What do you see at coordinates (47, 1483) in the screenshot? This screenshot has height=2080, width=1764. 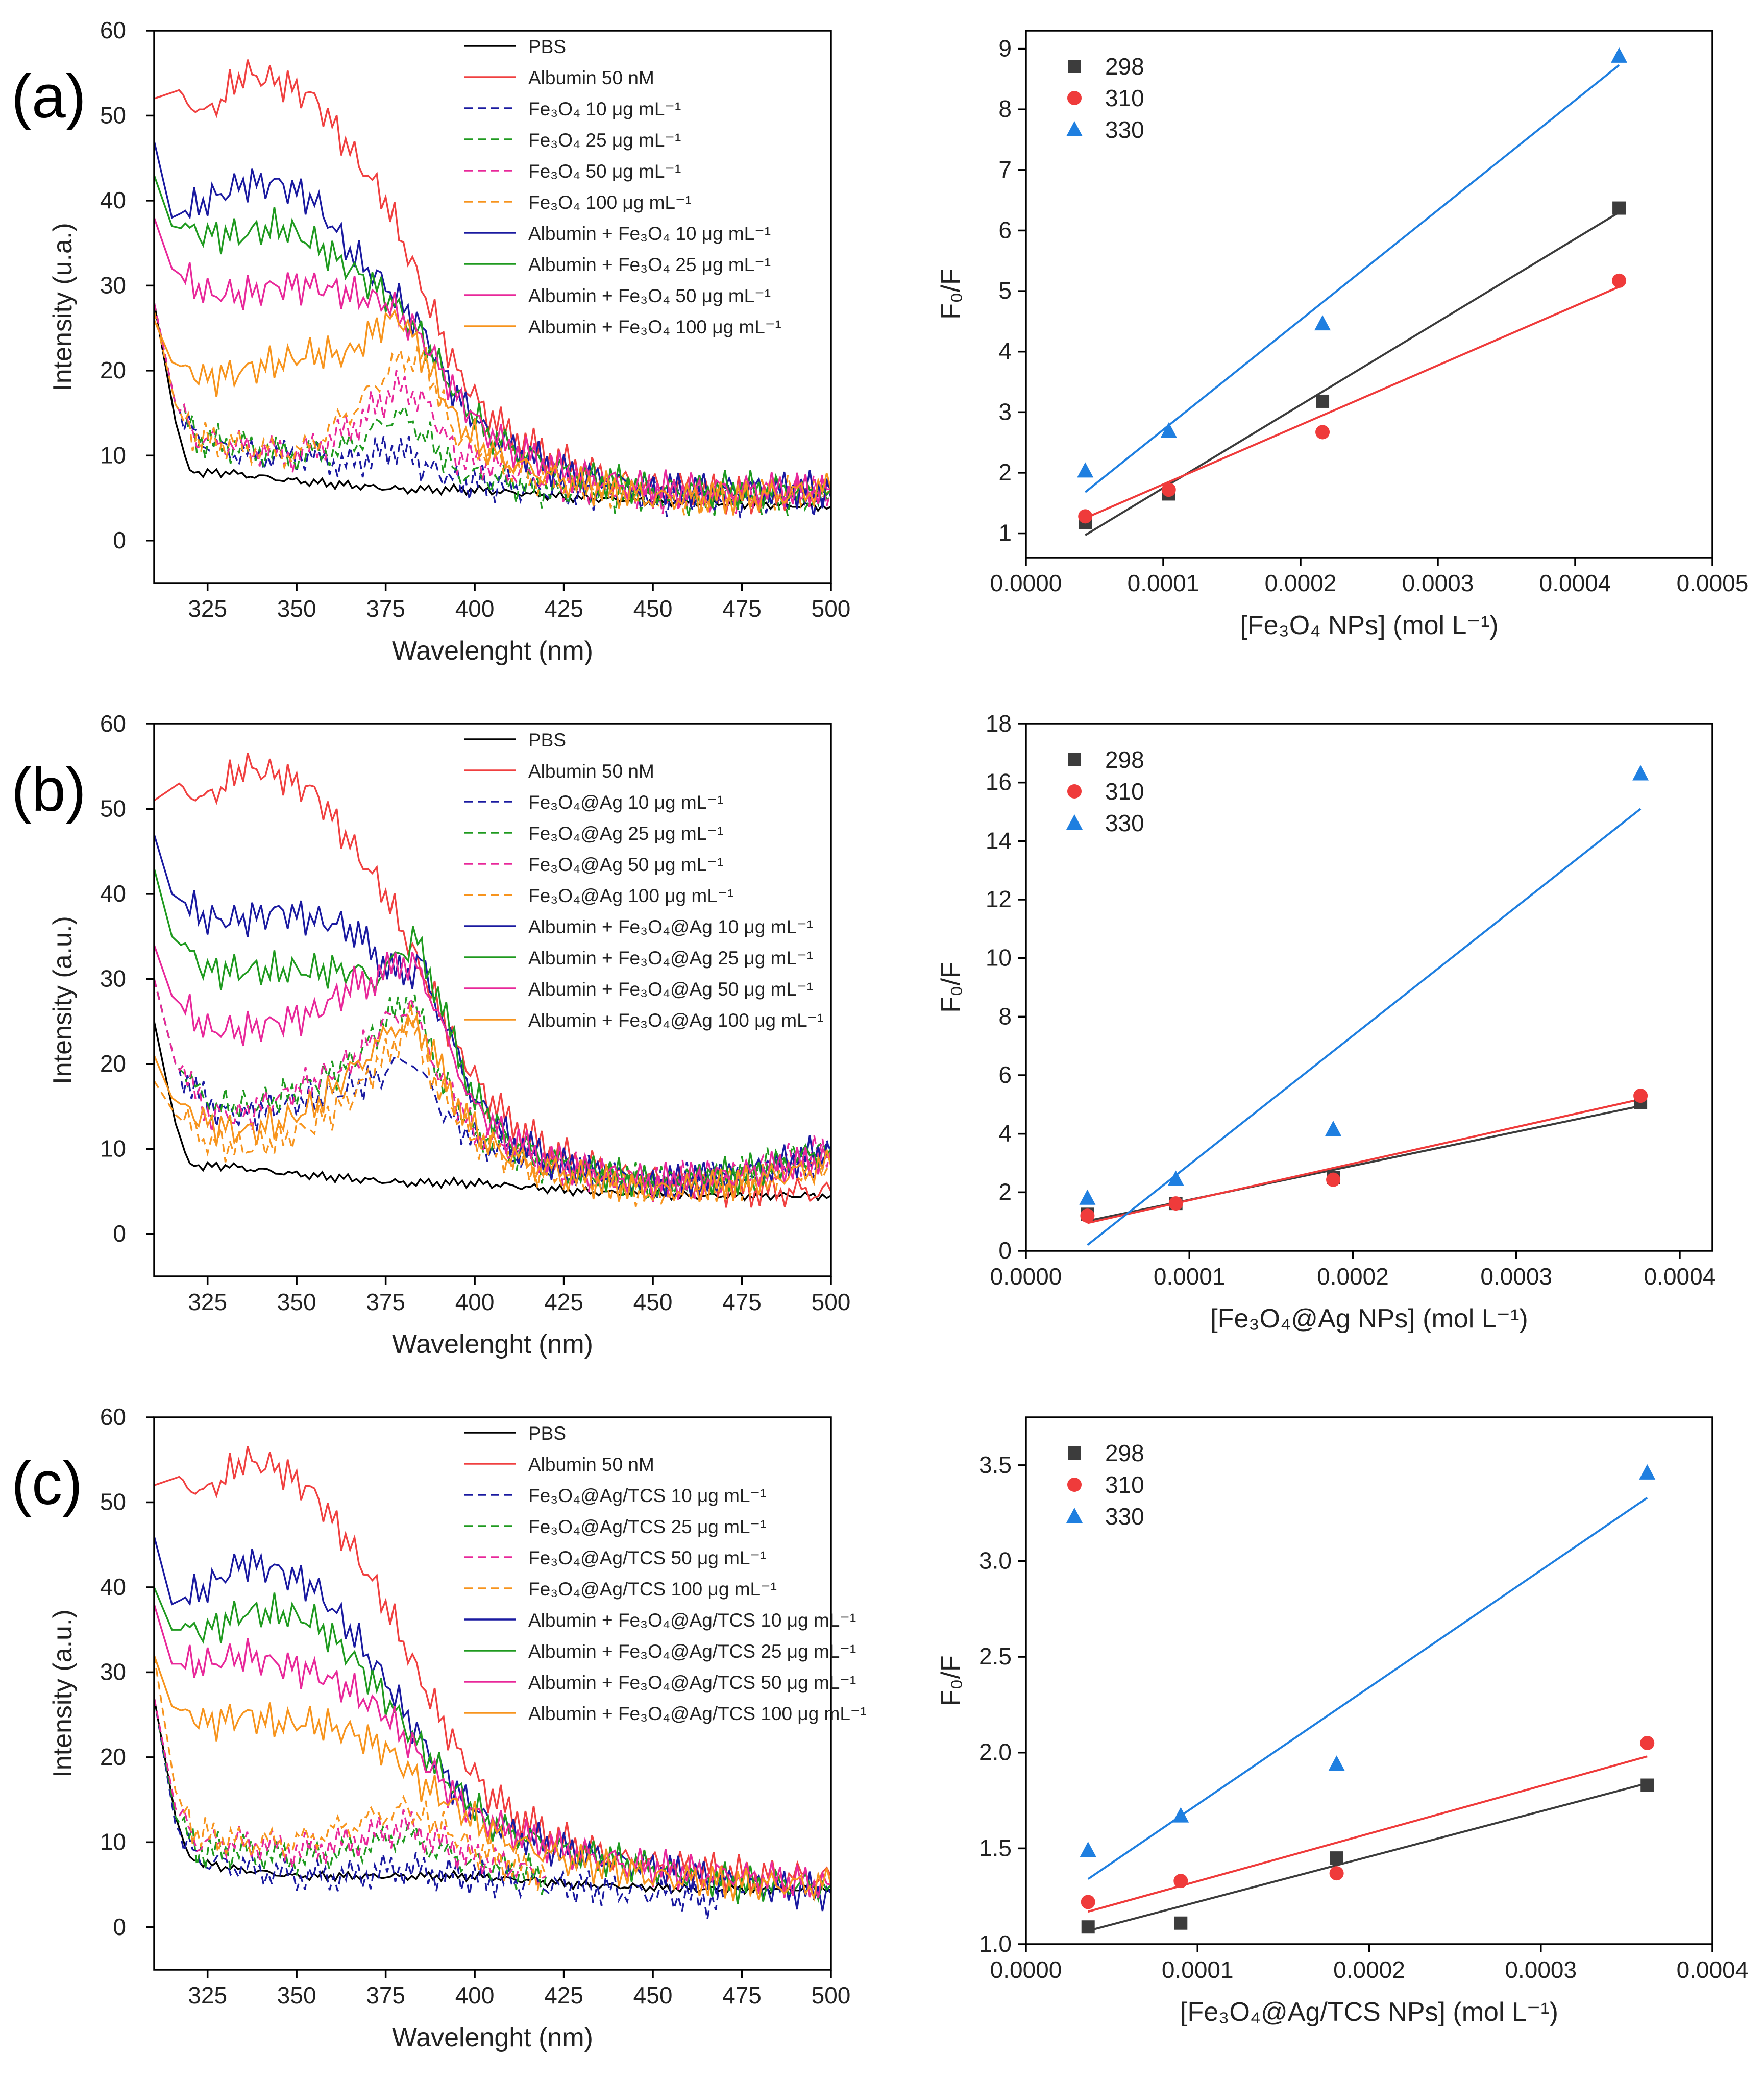 I see `panel-label: (c)` at bounding box center [47, 1483].